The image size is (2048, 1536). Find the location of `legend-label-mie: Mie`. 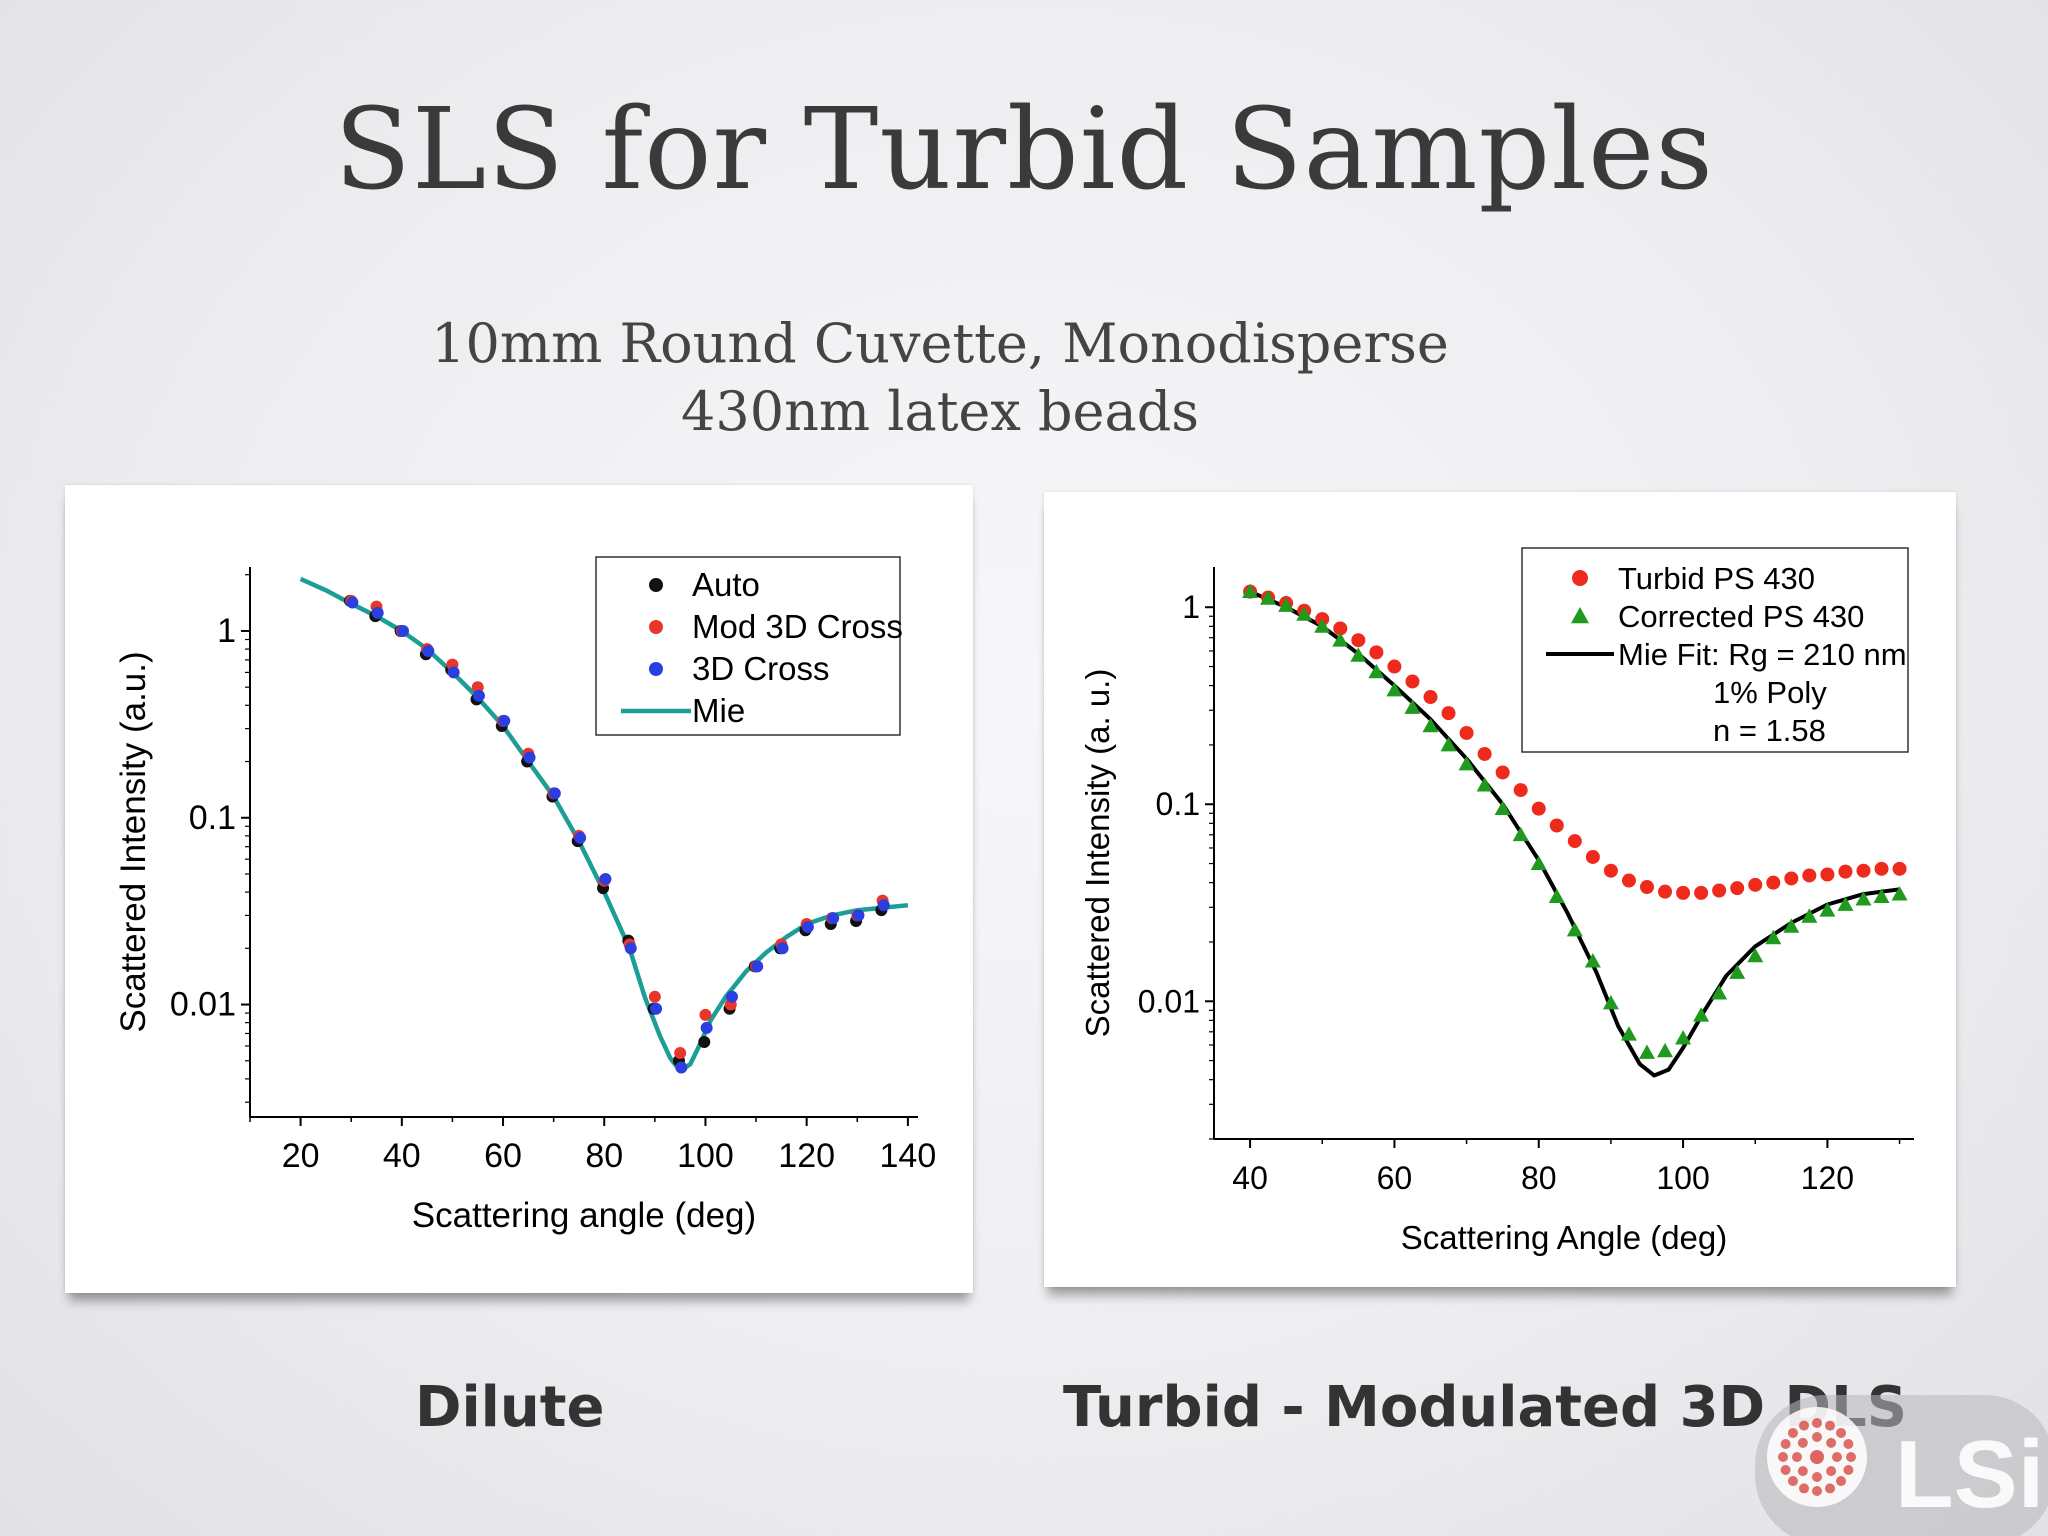

legend-label-mie: Mie is located at coordinates (718, 710).